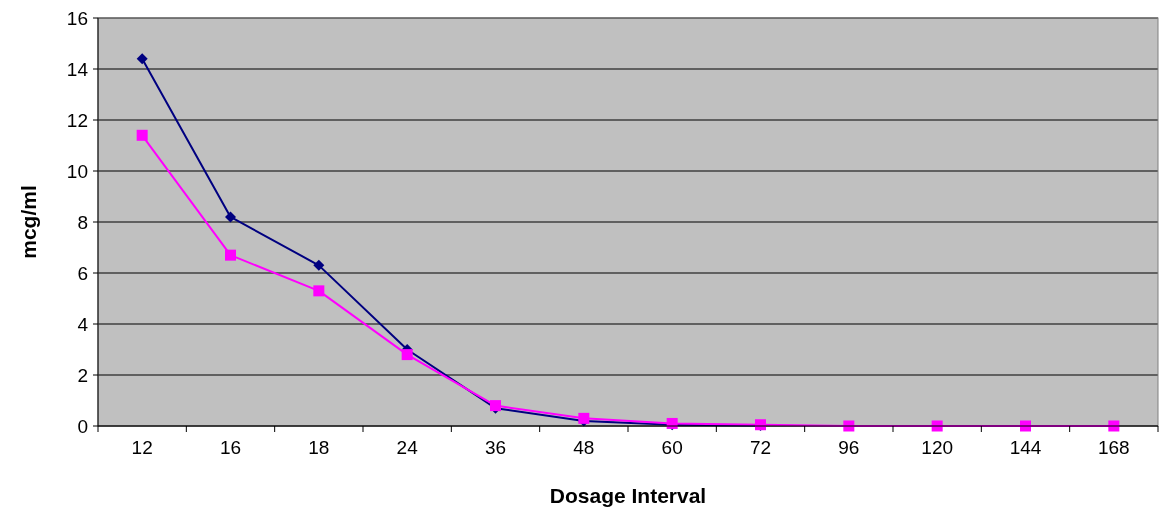 This screenshot has height=519, width=1174. I want to click on y-axis-title: mcg/ml, so click(28, 222).